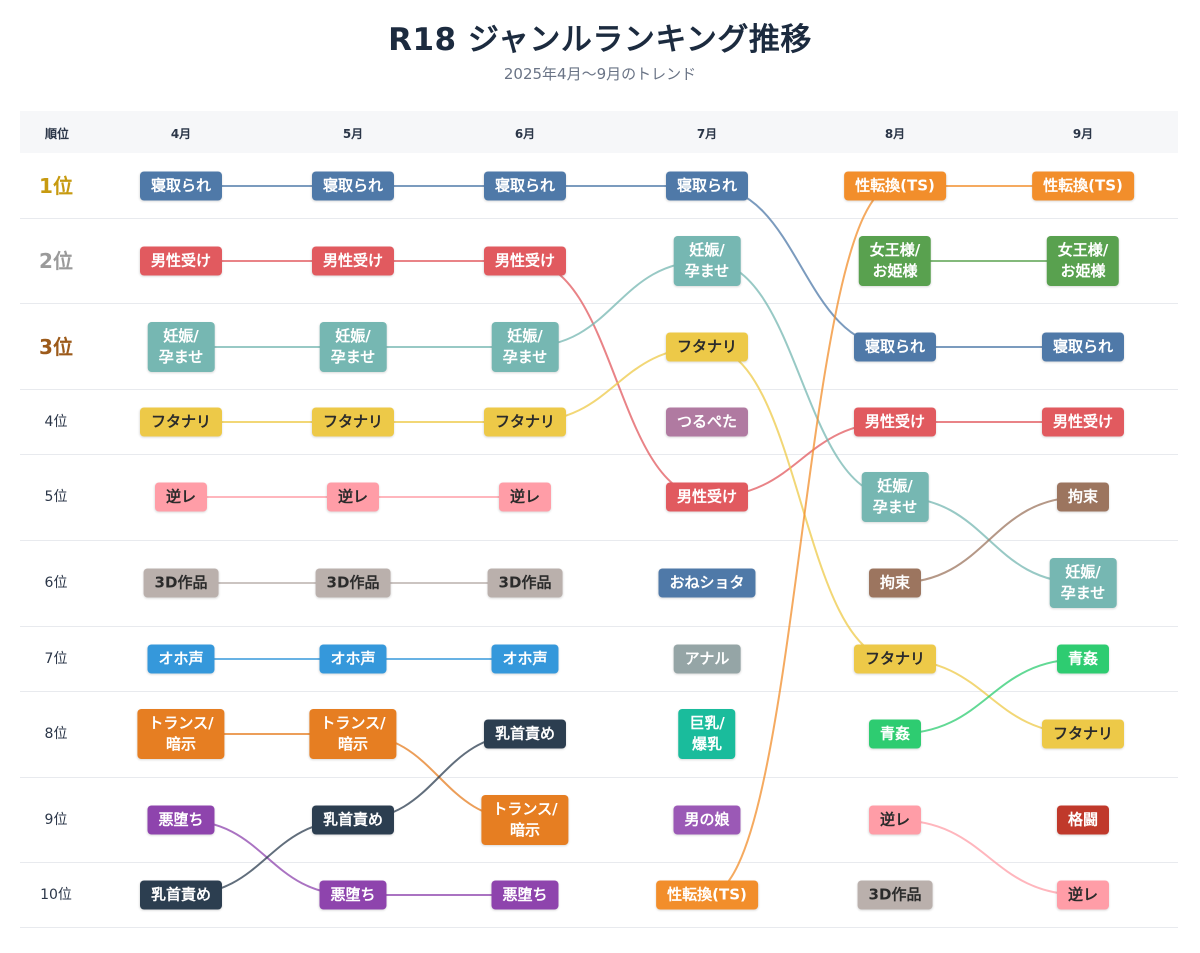 This screenshot has height=953, width=1200. Describe the element at coordinates (600, 40) in the screenshot. I see `page-title: R18 ジャンルランキング推移` at that location.